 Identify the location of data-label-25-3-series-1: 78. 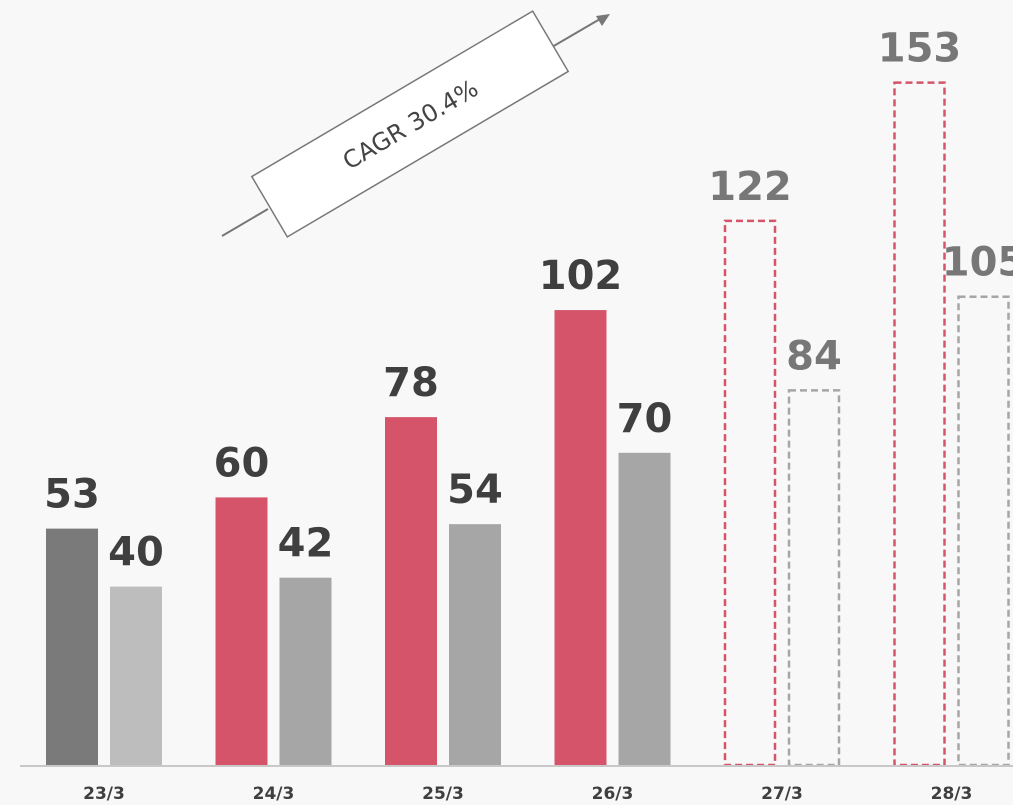
(411, 383).